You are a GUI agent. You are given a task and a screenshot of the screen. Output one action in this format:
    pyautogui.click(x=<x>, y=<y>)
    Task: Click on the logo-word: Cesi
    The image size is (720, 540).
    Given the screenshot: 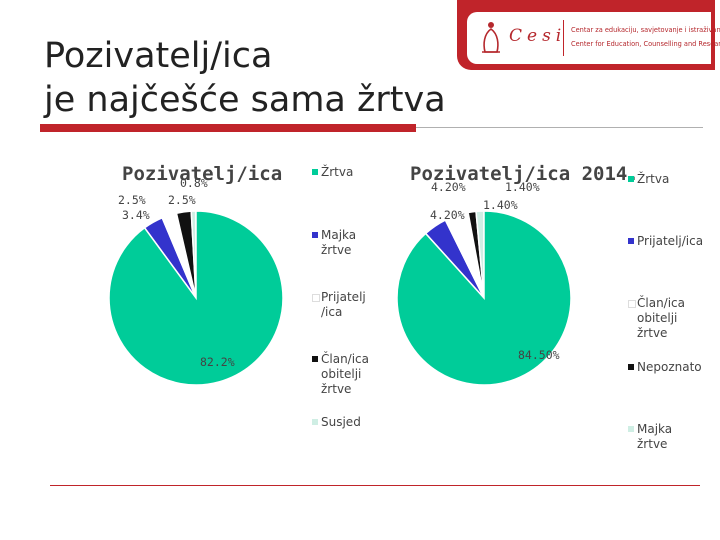 What is the action you would take?
    pyautogui.click(x=538, y=36)
    